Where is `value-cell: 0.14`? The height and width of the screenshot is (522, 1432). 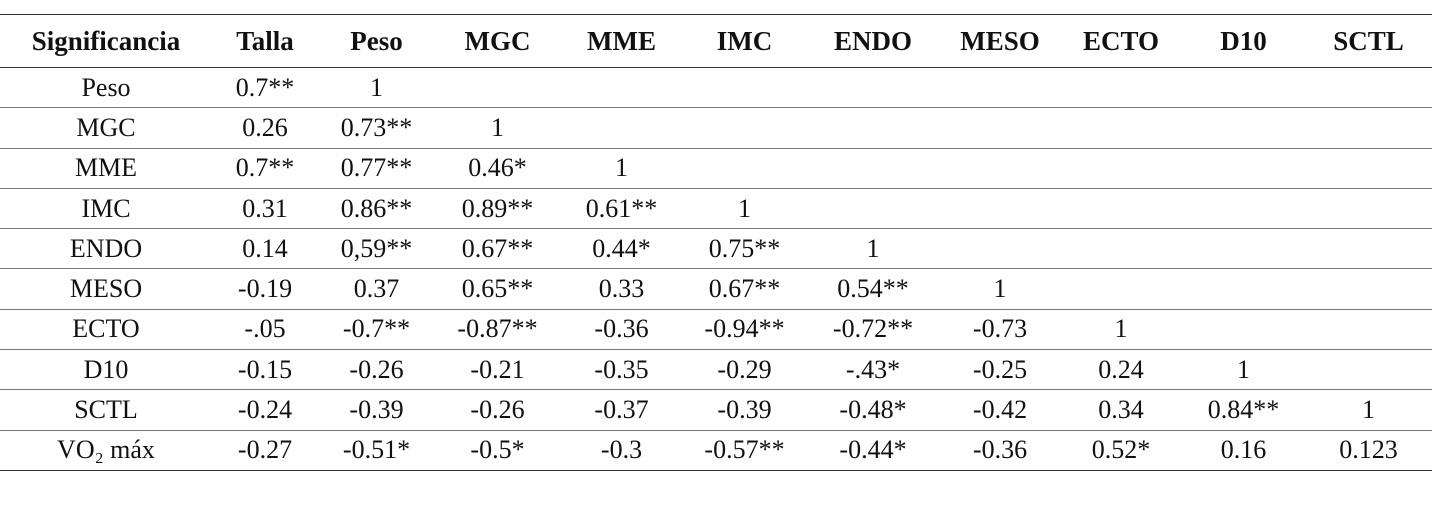
value-cell: 0.14 is located at coordinates (265, 249).